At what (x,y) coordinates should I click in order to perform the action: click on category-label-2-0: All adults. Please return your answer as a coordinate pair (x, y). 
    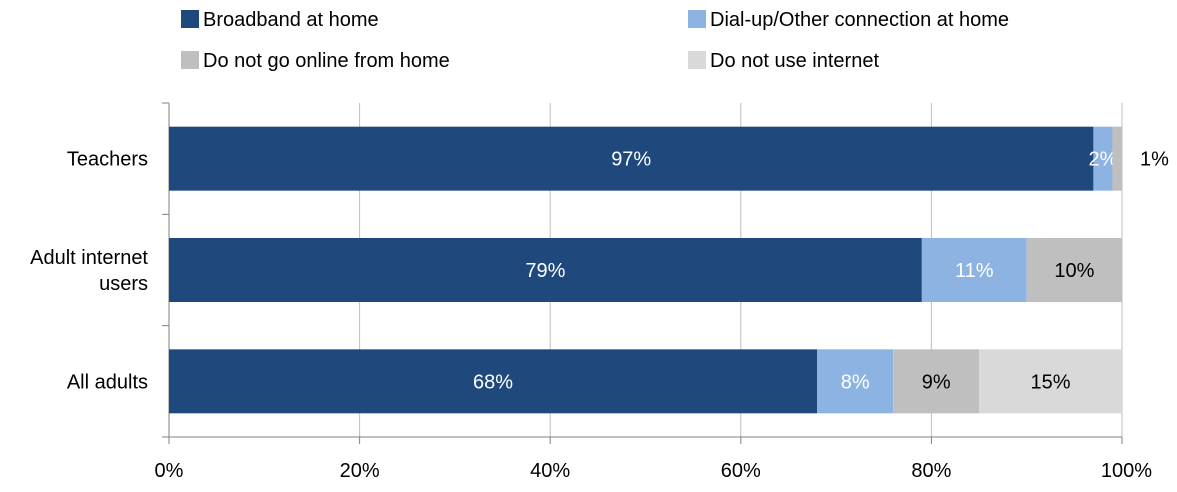
    Looking at the image, I should click on (107, 382).